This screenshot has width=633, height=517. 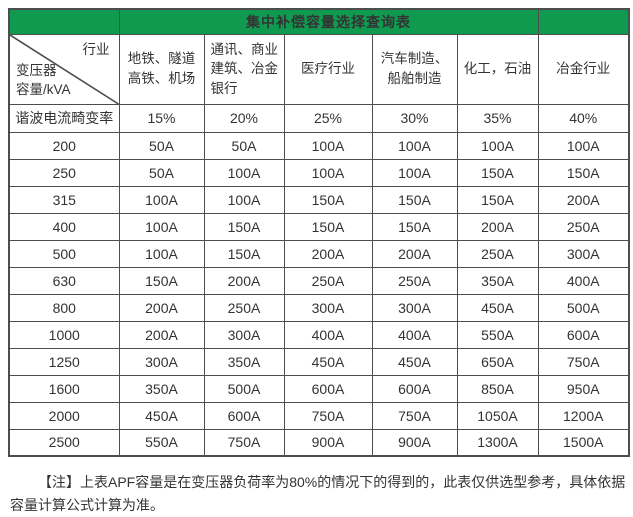 I want to click on distortion-rate-label: 谐波电流畸变率, so click(x=64, y=118).